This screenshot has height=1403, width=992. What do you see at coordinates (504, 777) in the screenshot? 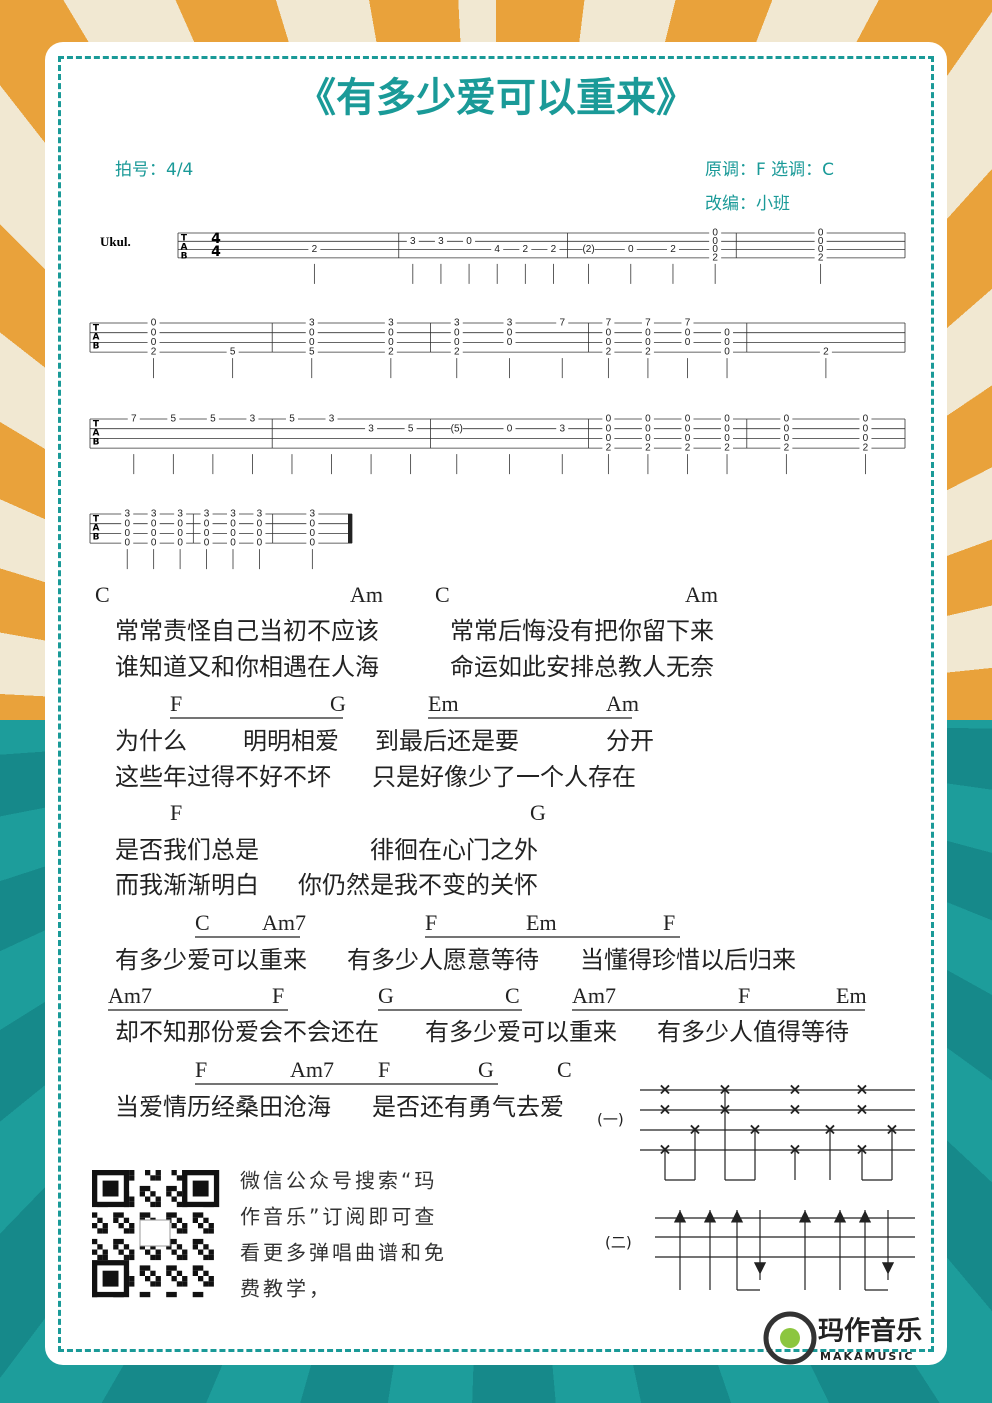
I see `lyric: 只是好像少了一个人存在` at bounding box center [504, 777].